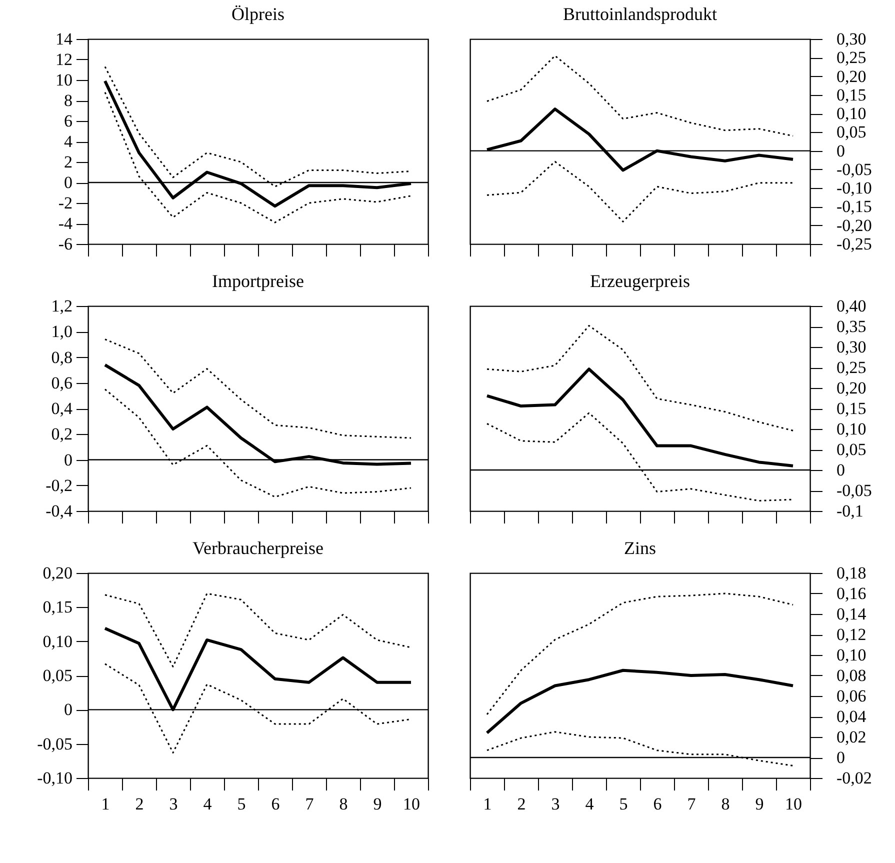  What do you see at coordinates (64, 80) in the screenshot?
I see `y-tick-label: 10` at bounding box center [64, 80].